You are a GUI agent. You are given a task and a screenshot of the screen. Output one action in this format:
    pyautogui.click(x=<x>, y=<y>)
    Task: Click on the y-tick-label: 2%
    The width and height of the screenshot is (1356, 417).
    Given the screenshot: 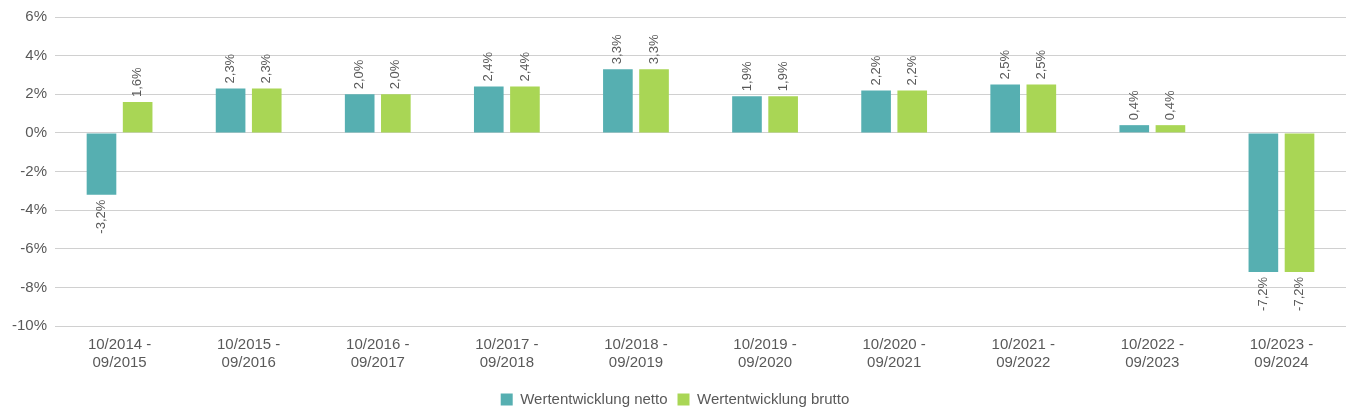 What is the action you would take?
    pyautogui.click(x=36, y=93)
    